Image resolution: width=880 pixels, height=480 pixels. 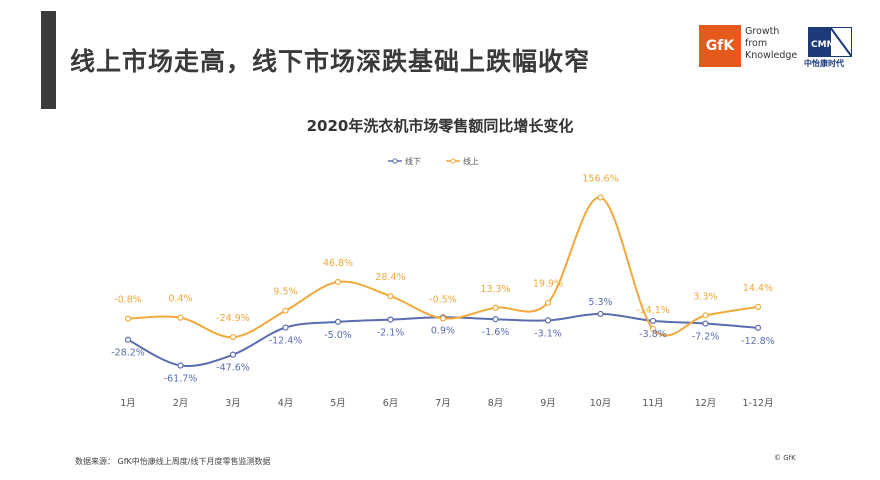 What do you see at coordinates (286, 403) in the screenshot?
I see `x-tick-label: 4月` at bounding box center [286, 403].